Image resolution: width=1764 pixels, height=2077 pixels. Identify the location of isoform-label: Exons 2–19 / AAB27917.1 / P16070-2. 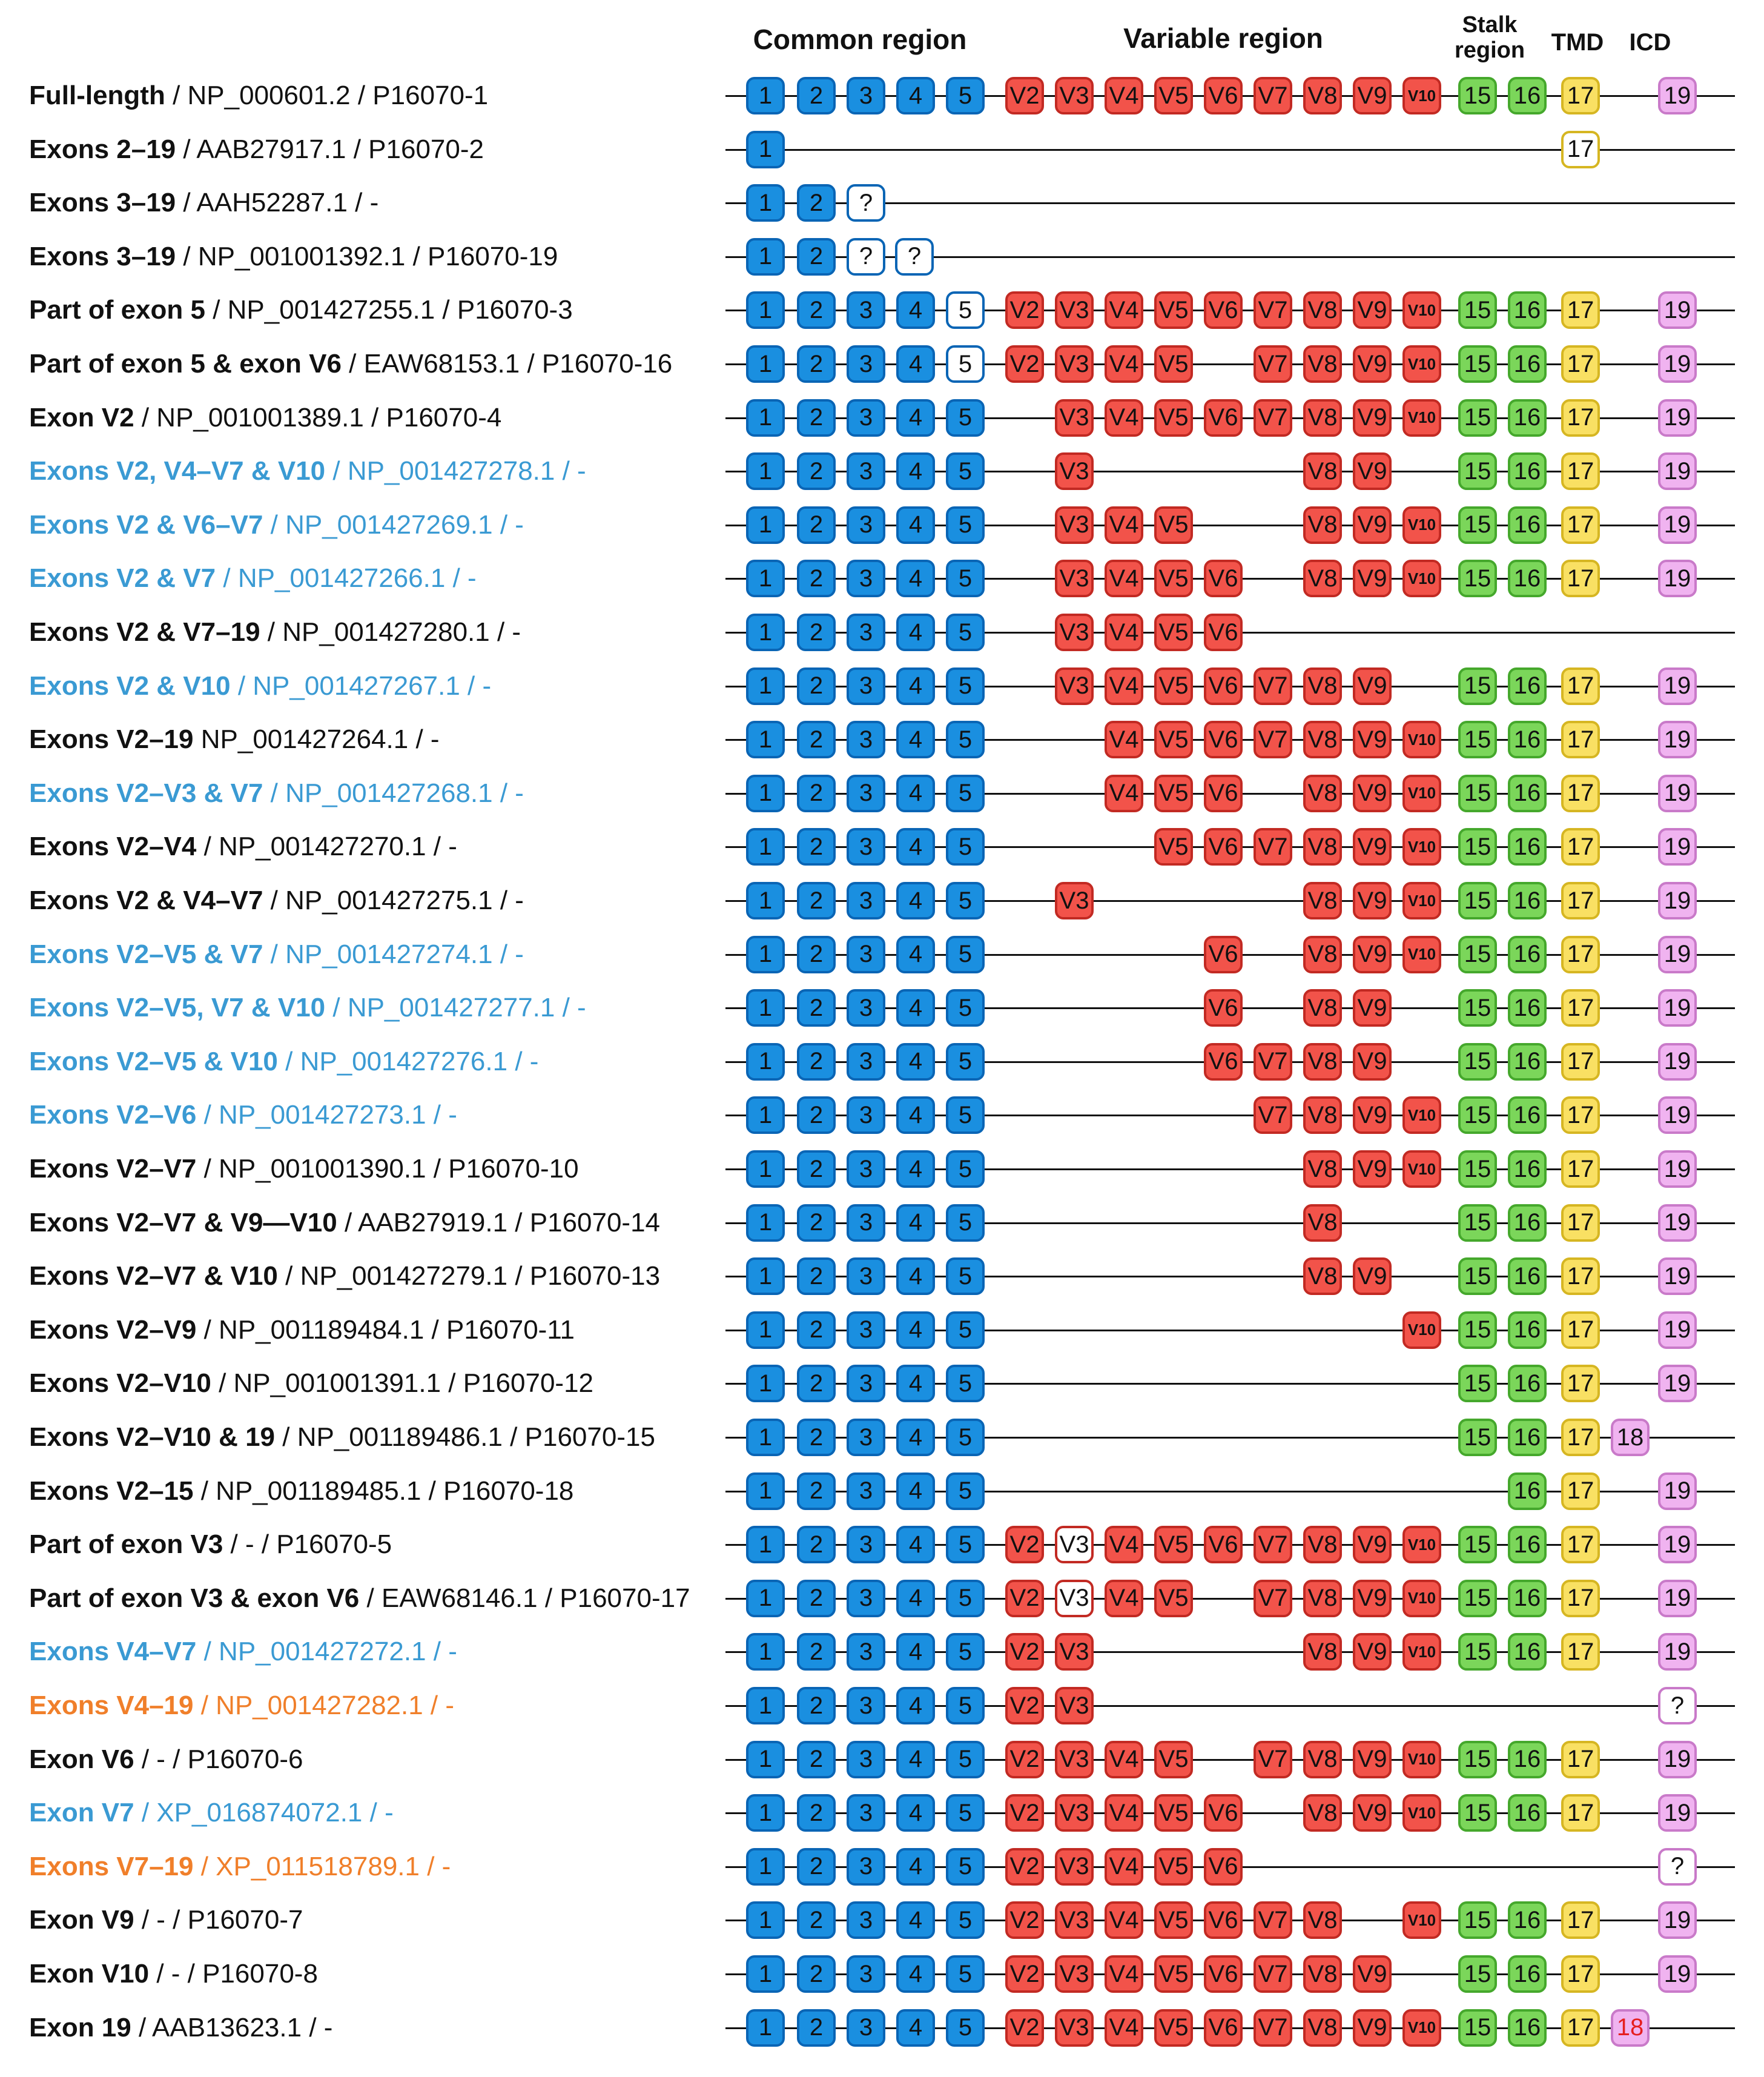
(256, 149).